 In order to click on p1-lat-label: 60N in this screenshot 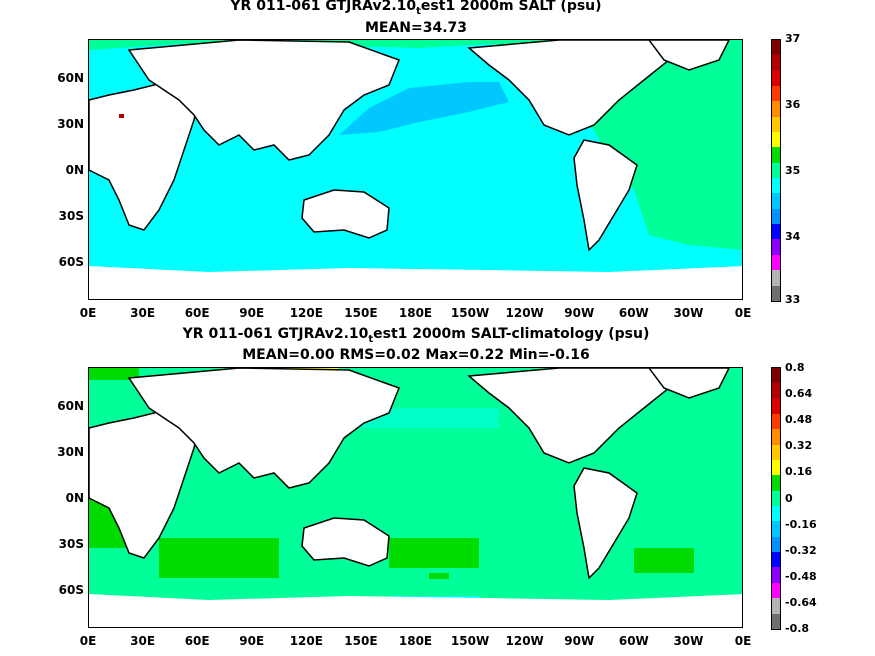, I will do `click(70, 78)`.